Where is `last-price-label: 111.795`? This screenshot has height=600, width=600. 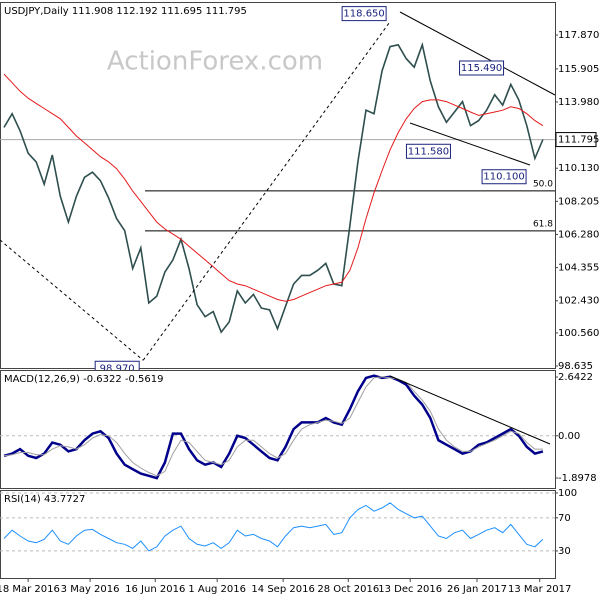
last-price-label: 111.795 is located at coordinates (578, 140).